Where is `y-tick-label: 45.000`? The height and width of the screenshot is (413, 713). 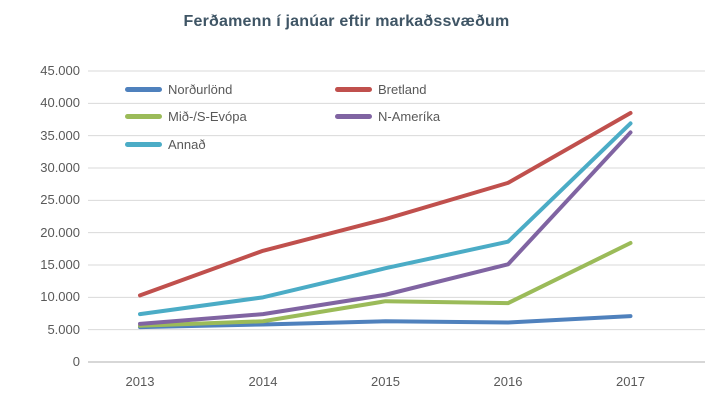
y-tick-label: 45.000 is located at coordinates (60, 70).